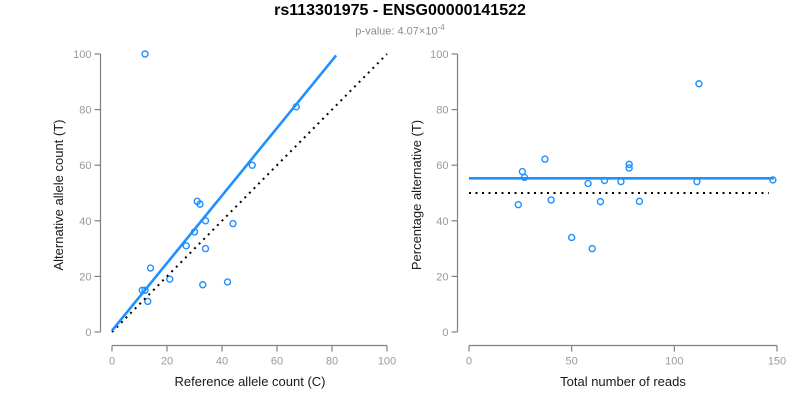 This screenshot has width=800, height=400. Describe the element at coordinates (250, 381) in the screenshot. I see `left-x-axis-label: Reference allele count (C)` at that location.